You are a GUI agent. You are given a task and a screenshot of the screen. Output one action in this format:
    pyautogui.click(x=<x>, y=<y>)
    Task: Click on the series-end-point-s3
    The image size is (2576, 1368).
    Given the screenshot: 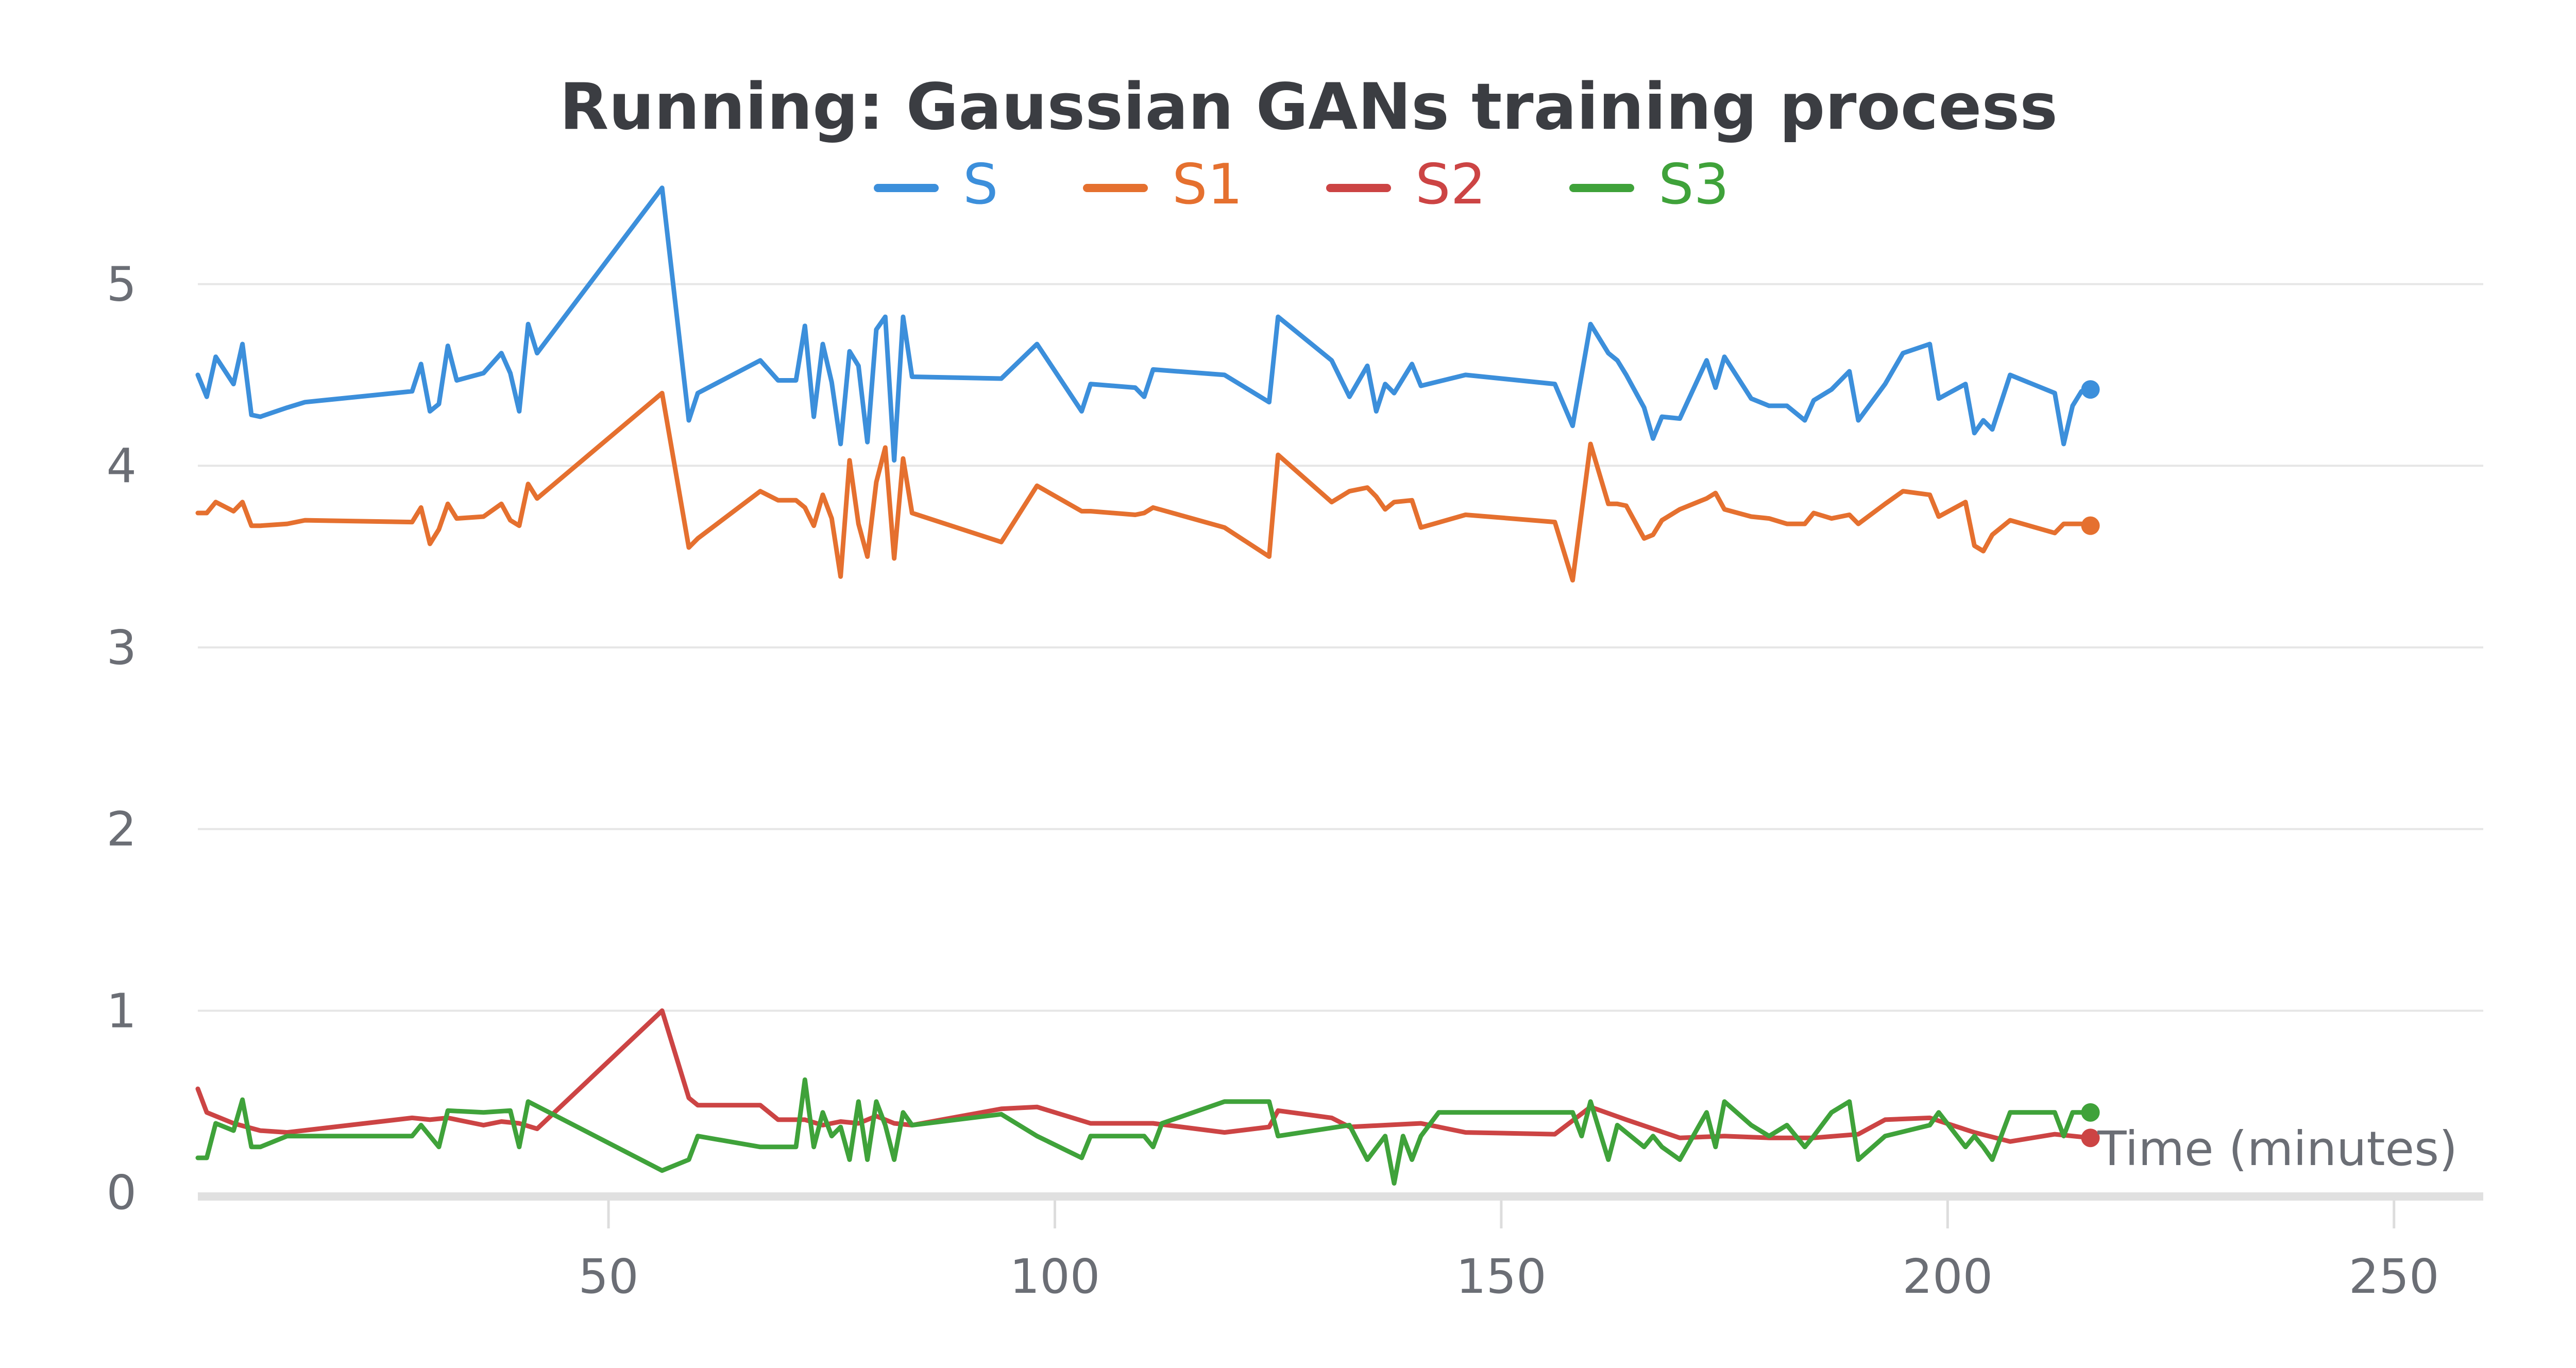 What is the action you would take?
    pyautogui.click(x=2090, y=1112)
    